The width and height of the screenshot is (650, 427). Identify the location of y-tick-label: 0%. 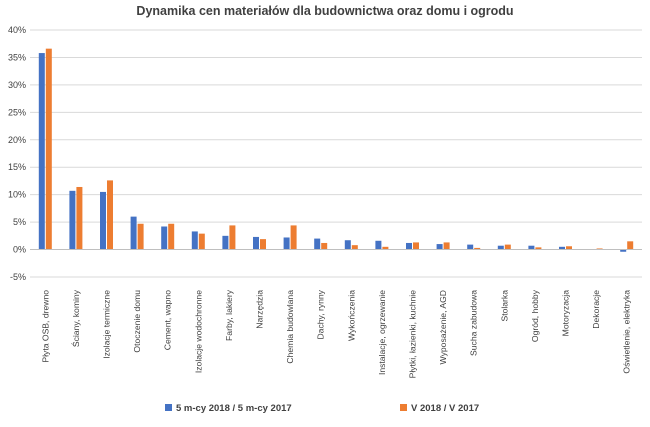
(19, 250).